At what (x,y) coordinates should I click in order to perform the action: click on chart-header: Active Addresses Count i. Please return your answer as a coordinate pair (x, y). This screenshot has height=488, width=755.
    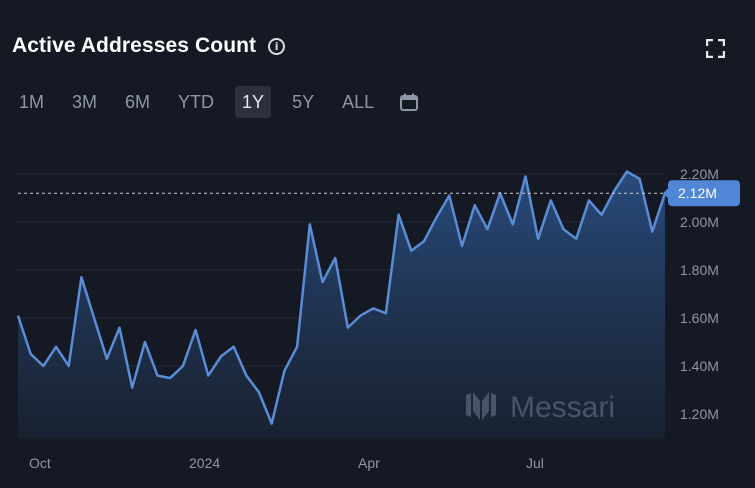
    Looking at the image, I should click on (149, 46).